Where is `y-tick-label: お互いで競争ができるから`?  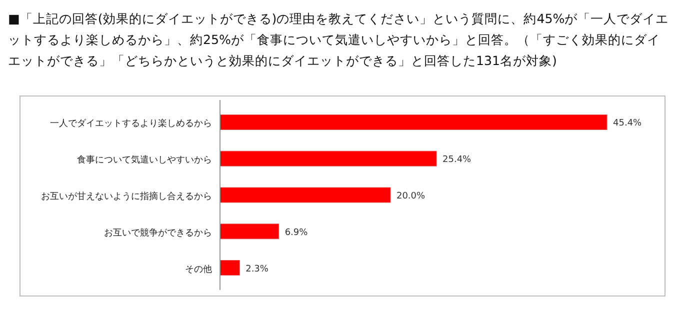 y-tick-label: お互いで競争ができるから is located at coordinates (158, 232).